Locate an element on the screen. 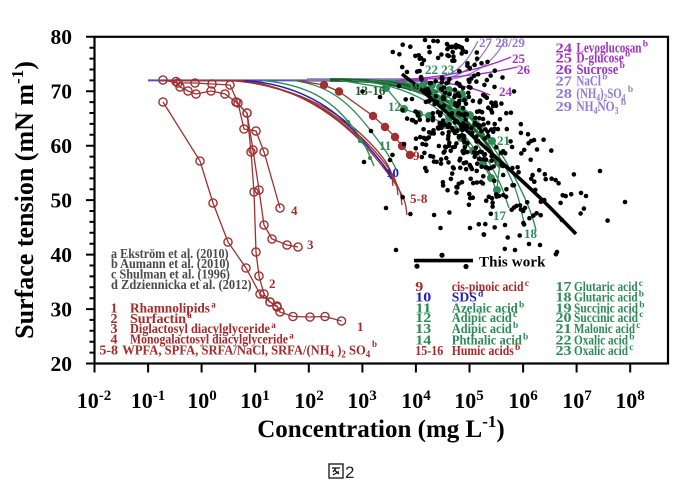 The width and height of the screenshot is (683, 490). svg-text: 23 is located at coordinates (564, 351).